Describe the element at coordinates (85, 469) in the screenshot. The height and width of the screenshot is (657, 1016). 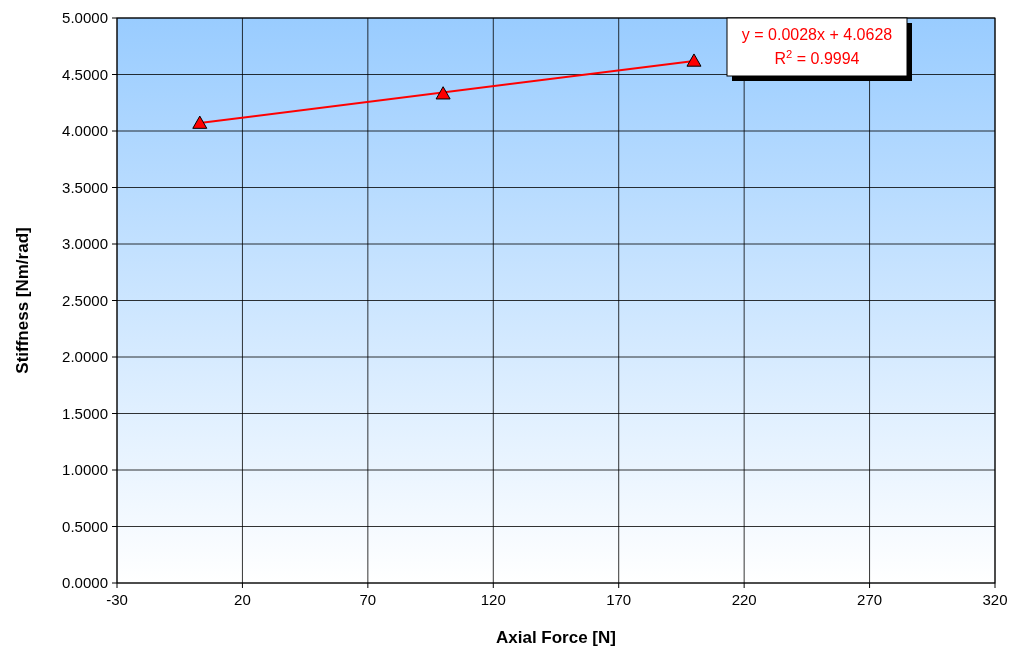
I see `y-tick-label: 1.0000` at that location.